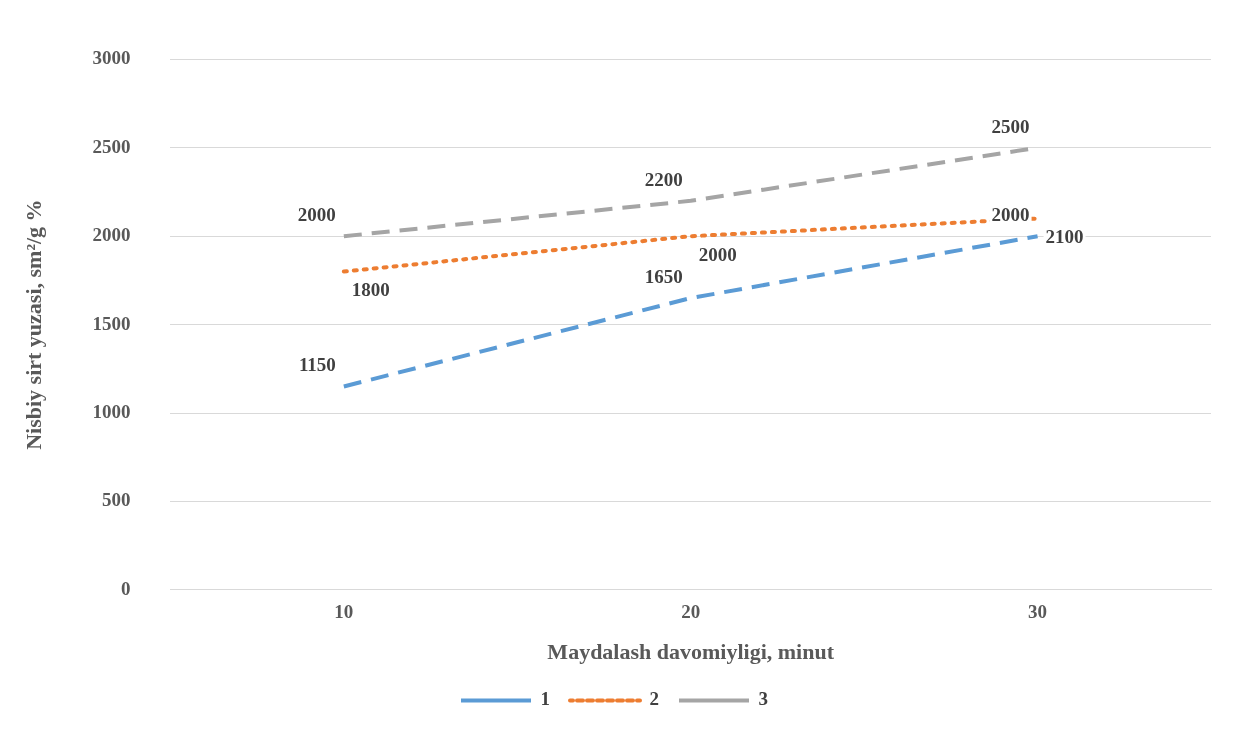 The image size is (1239, 738). What do you see at coordinates (1010, 126) in the screenshot?
I see `data-label: 2500` at bounding box center [1010, 126].